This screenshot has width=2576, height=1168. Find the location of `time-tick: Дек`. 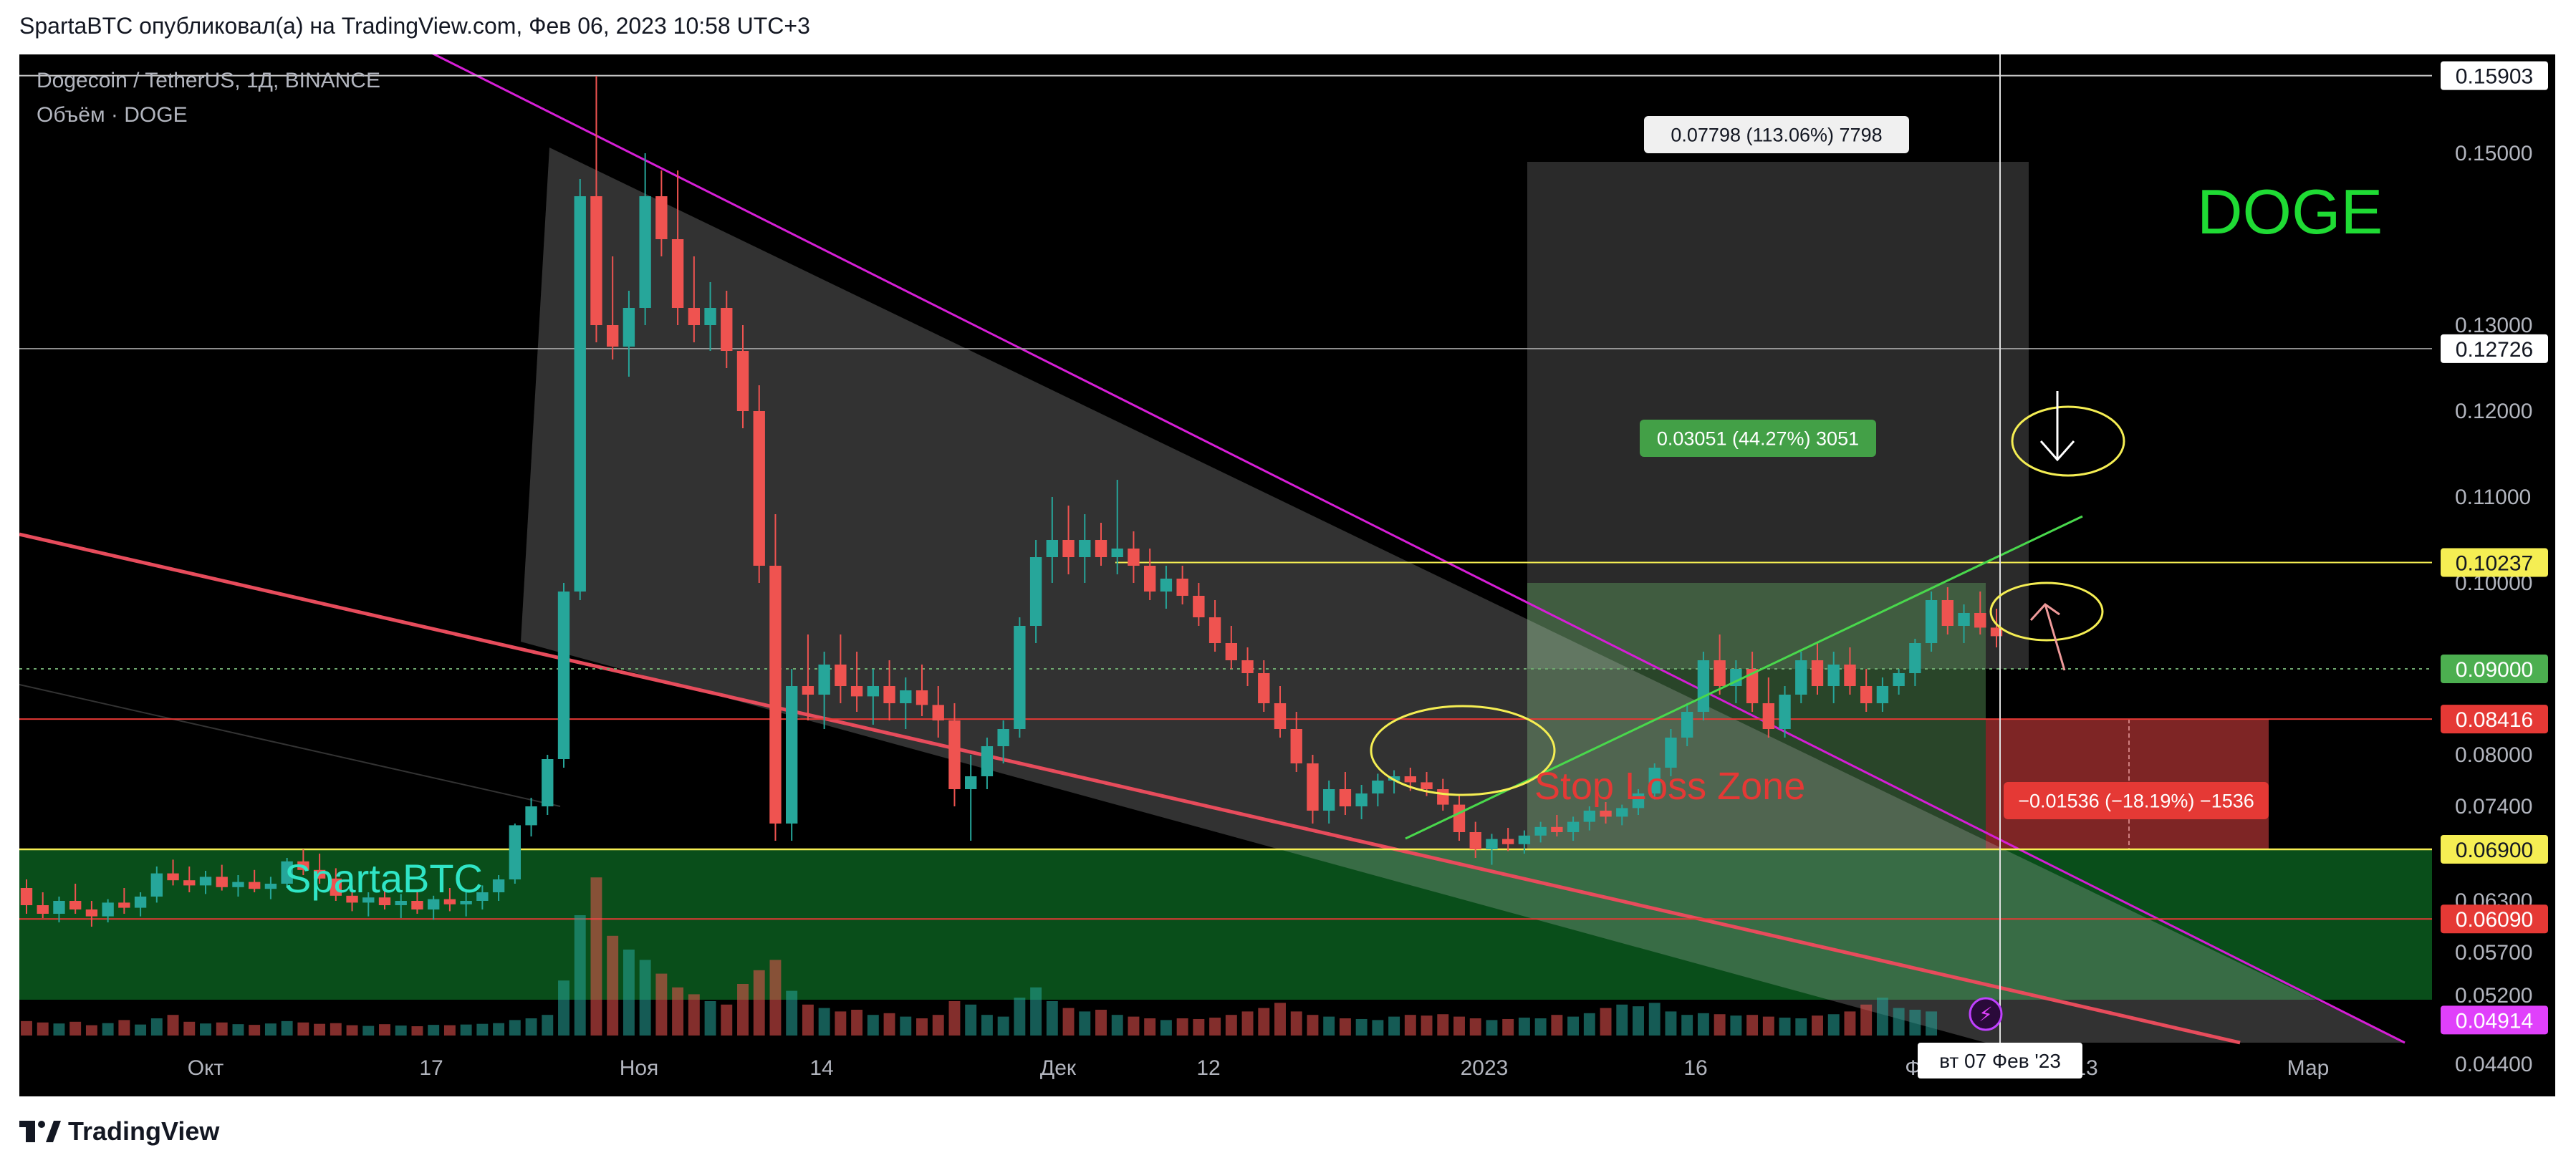

time-tick: Дек is located at coordinates (1058, 1068).